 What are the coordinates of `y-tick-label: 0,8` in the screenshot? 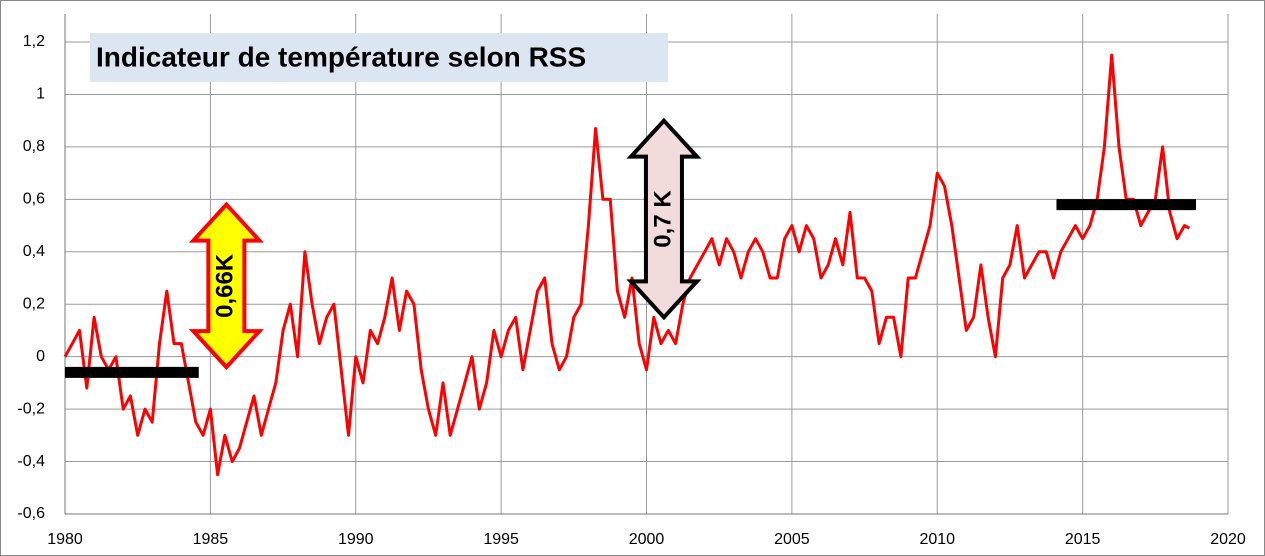 It's located at (34, 146).